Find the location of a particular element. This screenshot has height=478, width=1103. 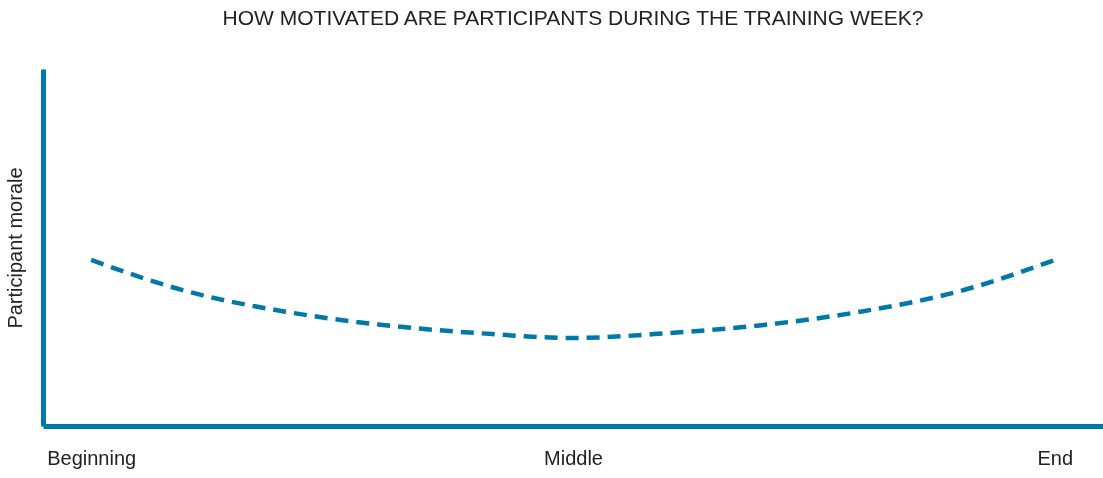

x-tick-label: Beginning is located at coordinates (92, 457).